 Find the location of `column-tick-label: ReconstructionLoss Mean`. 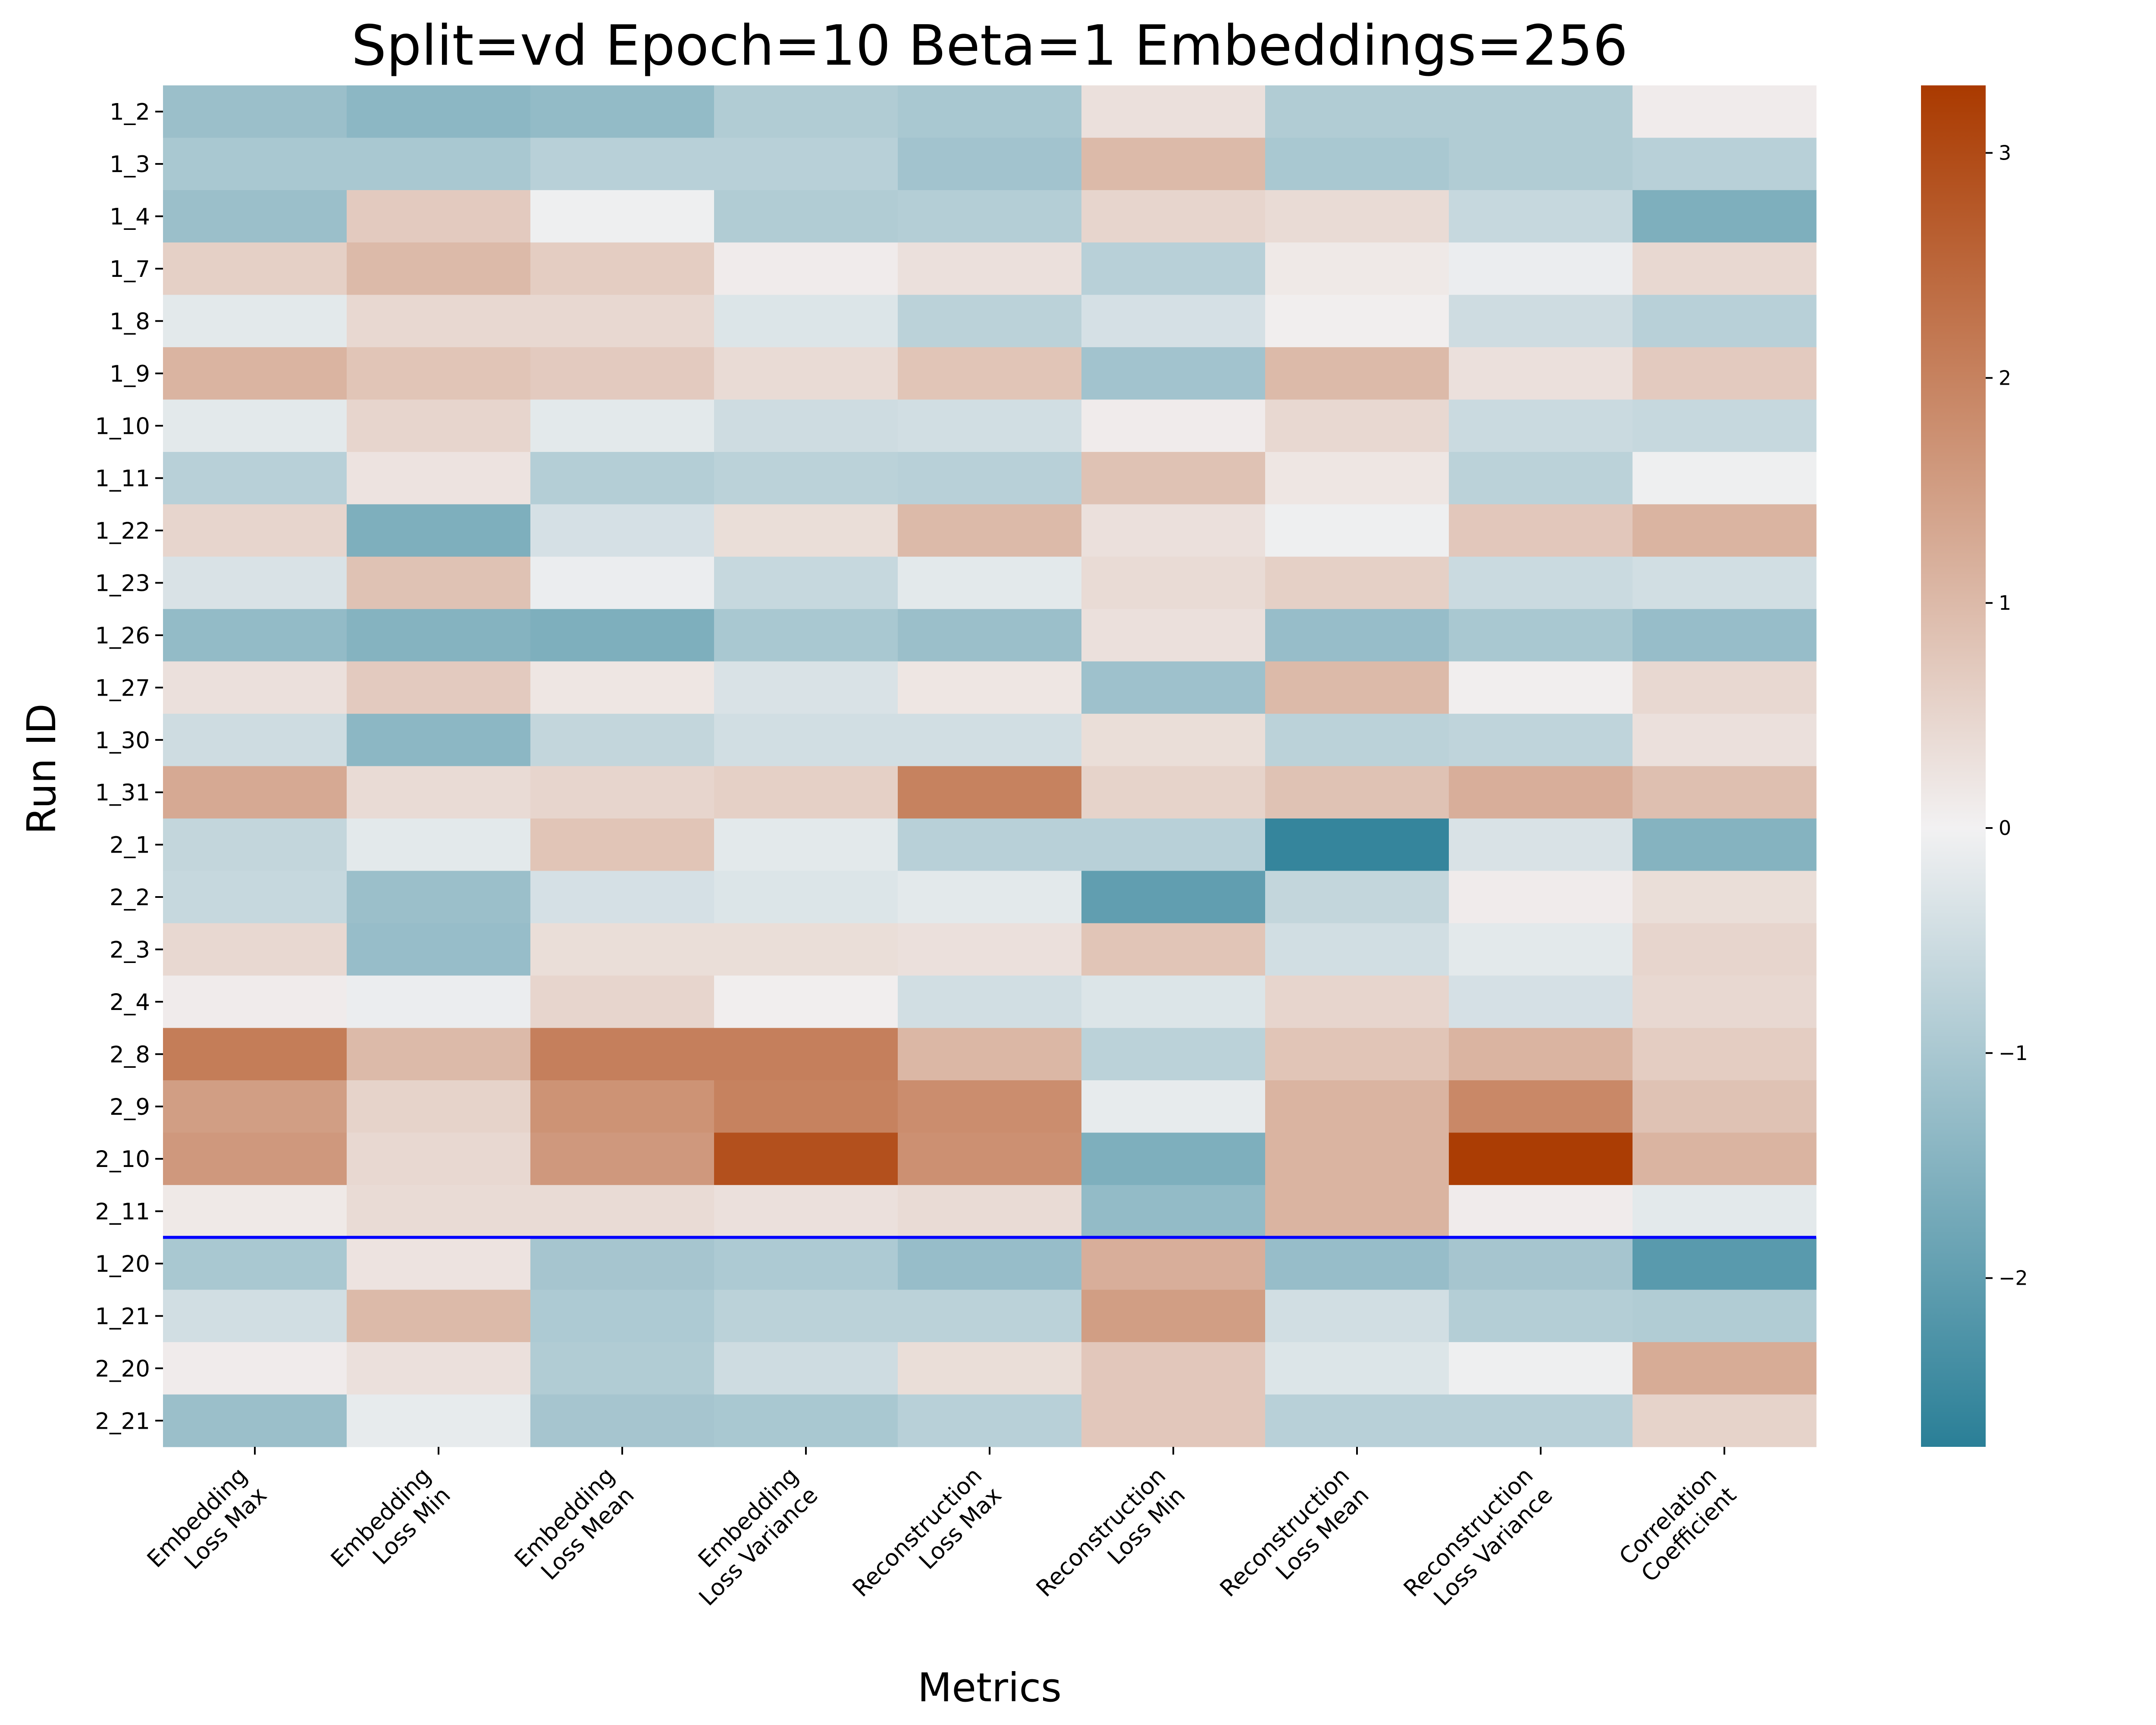

column-tick-label: ReconstructionLoss Mean is located at coordinates (1294, 1542).